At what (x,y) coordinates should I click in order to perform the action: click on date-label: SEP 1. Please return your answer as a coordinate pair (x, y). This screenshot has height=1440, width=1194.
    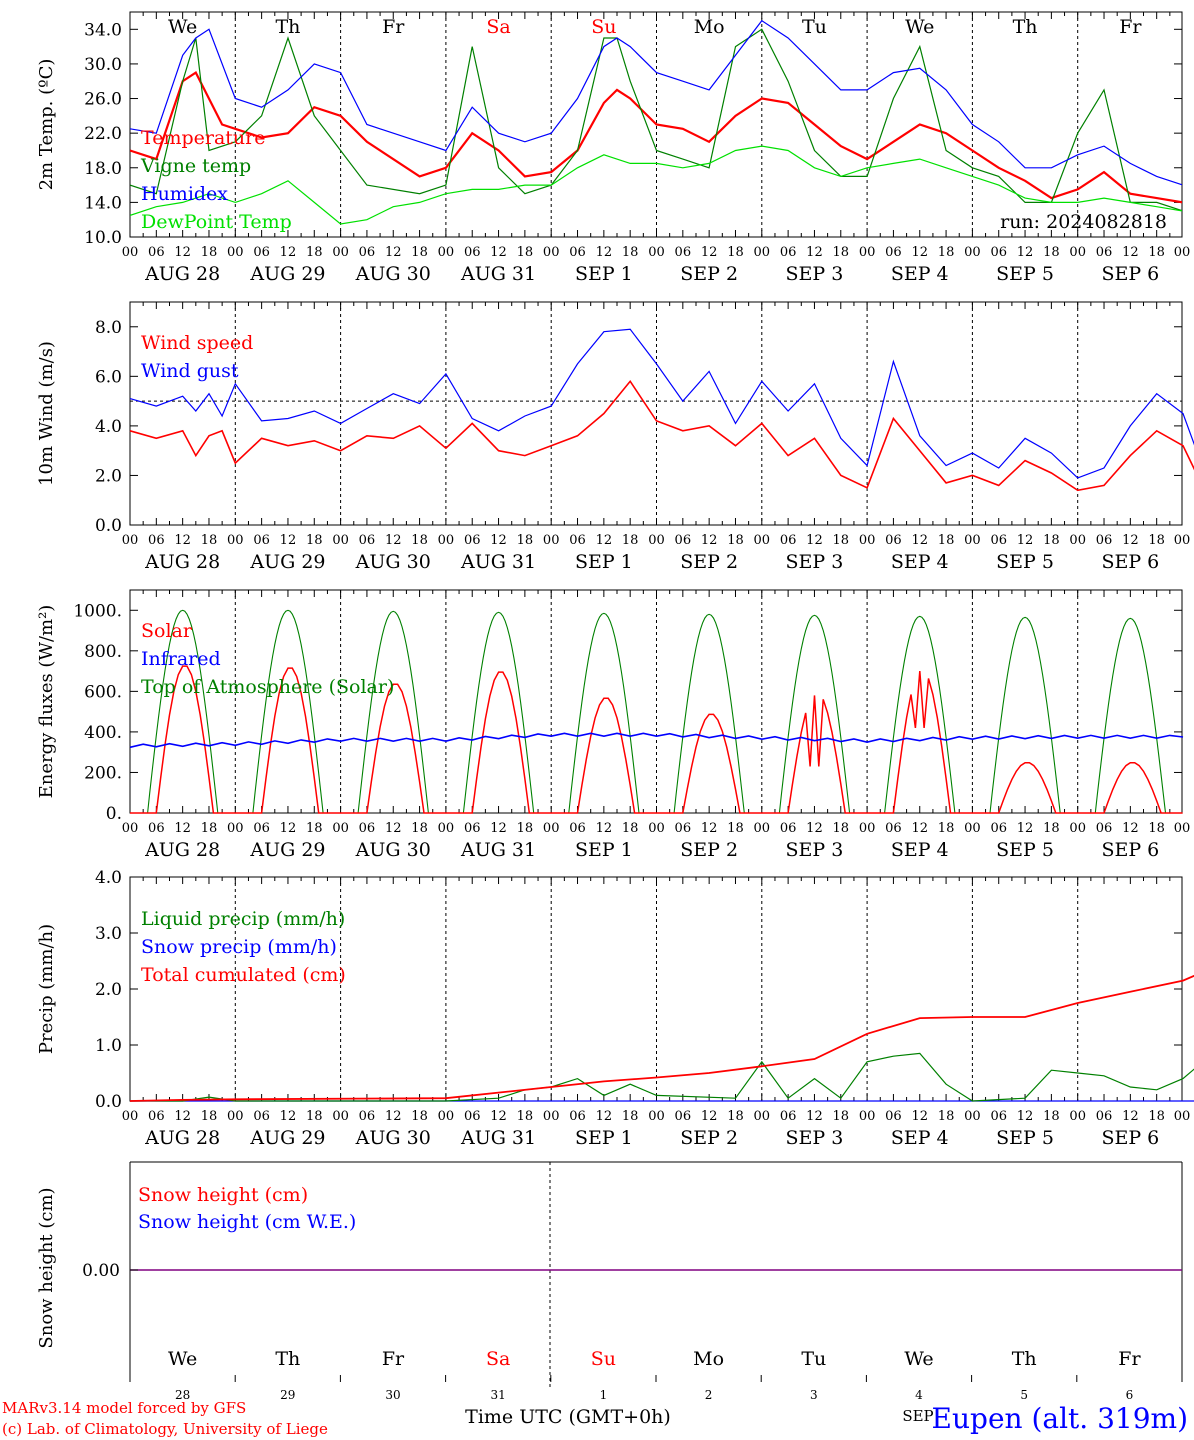
    Looking at the image, I should click on (604, 1138).